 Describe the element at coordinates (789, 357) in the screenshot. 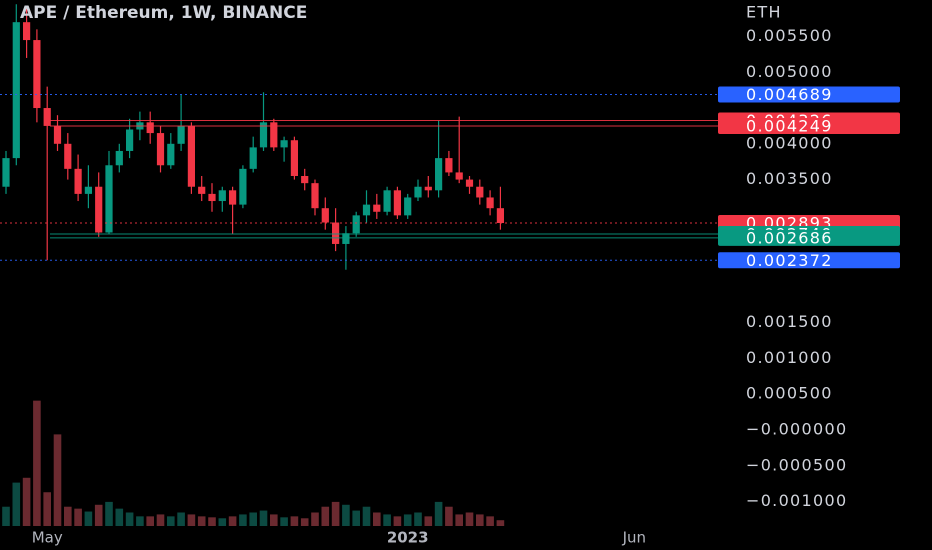

I see `y-tick-label: 0.001000` at that location.